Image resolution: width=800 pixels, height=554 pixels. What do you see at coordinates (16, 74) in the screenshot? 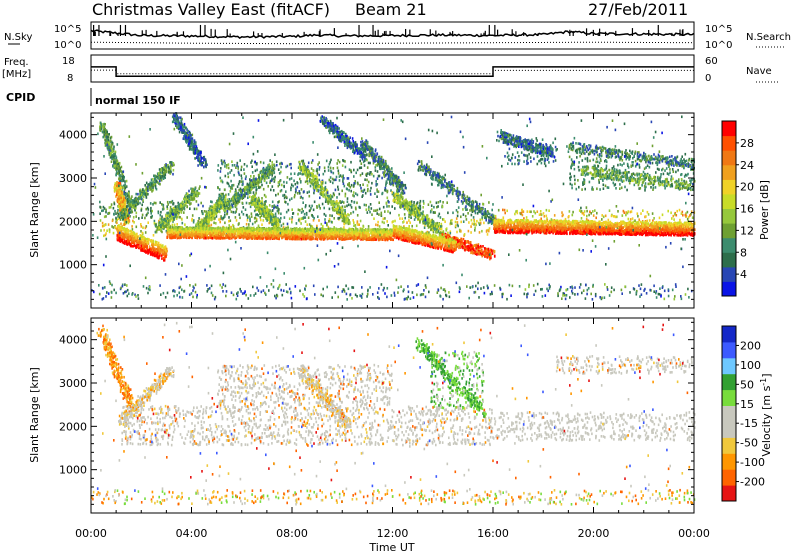
I see `freq-ylabel-line2: [MHz]` at bounding box center [16, 74].